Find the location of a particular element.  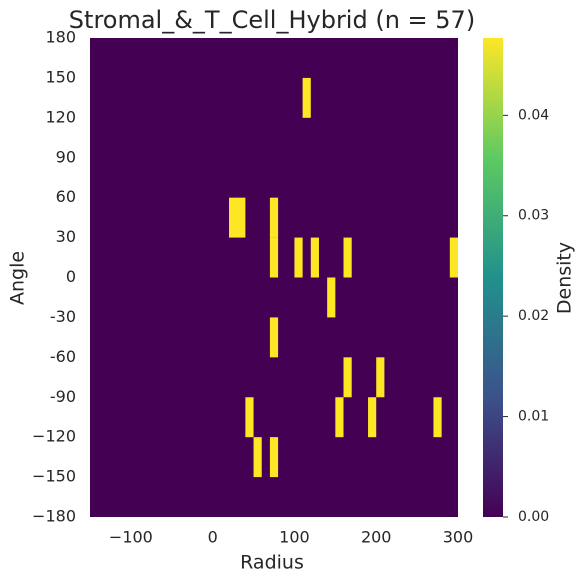

y-tick-label: 30 is located at coordinates (66, 236).